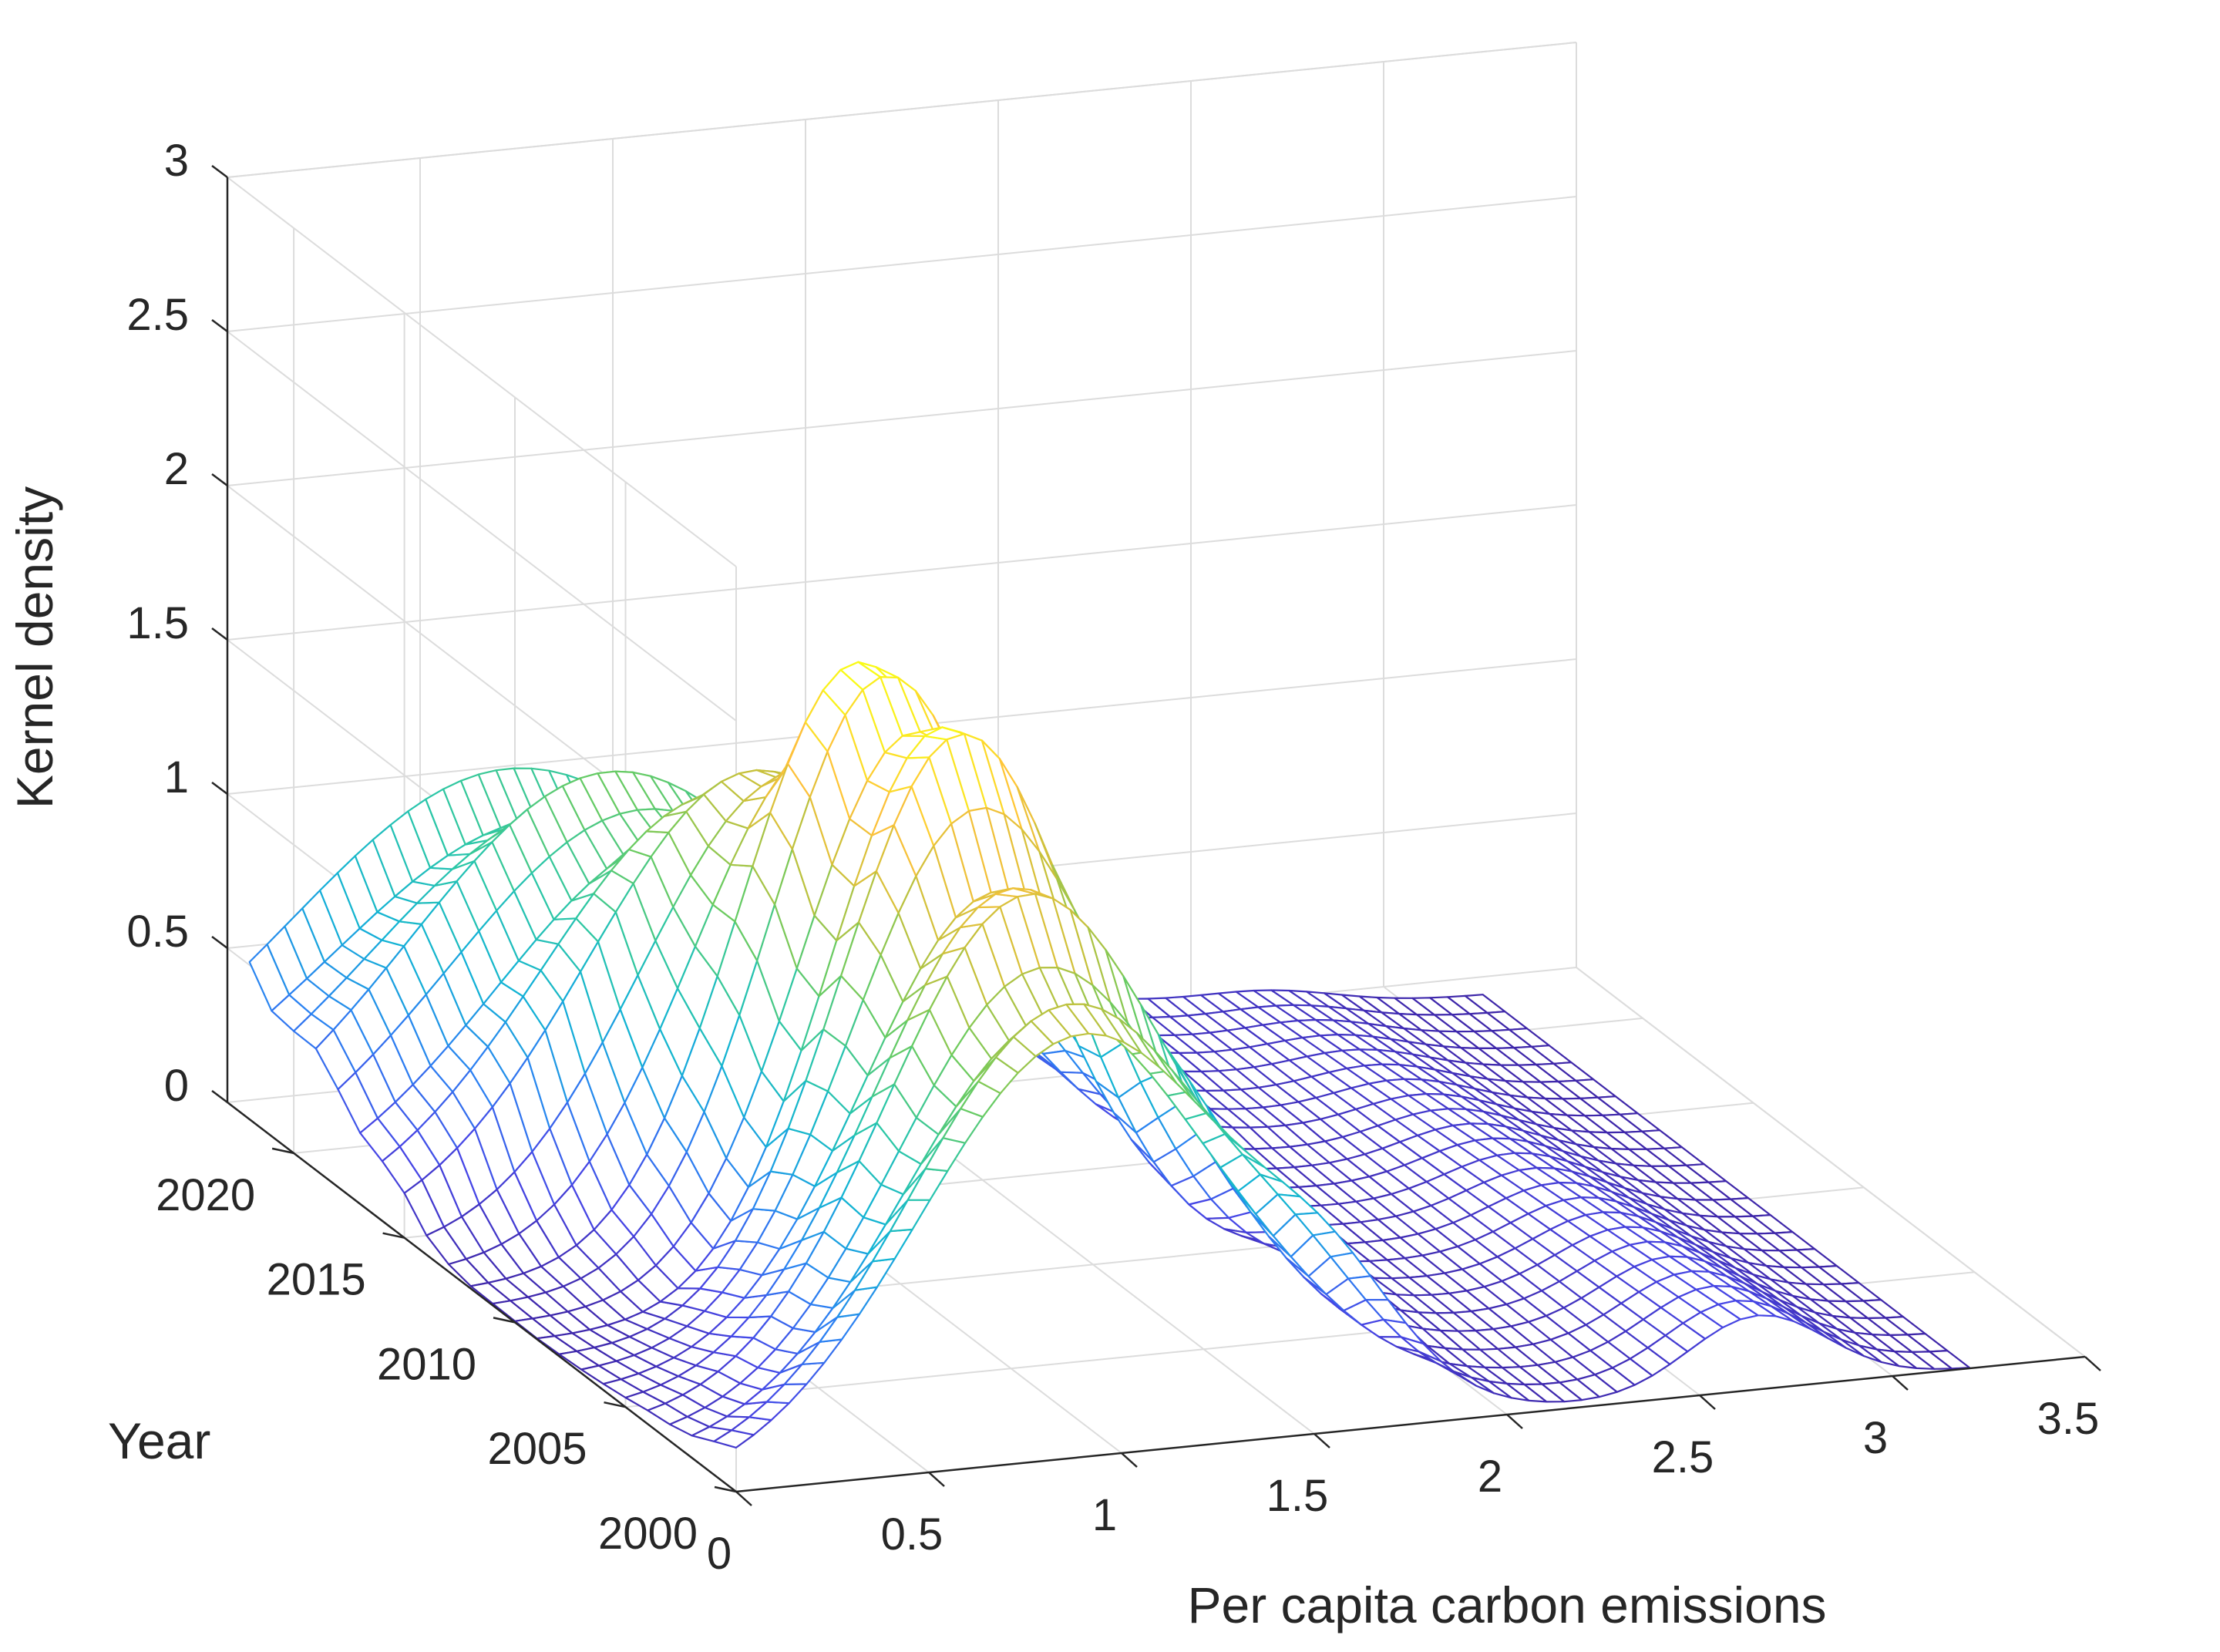 Image resolution: width=2220 pixels, height=1652 pixels. I want to click on x-tick-label: 2.5, so click(1683, 1457).